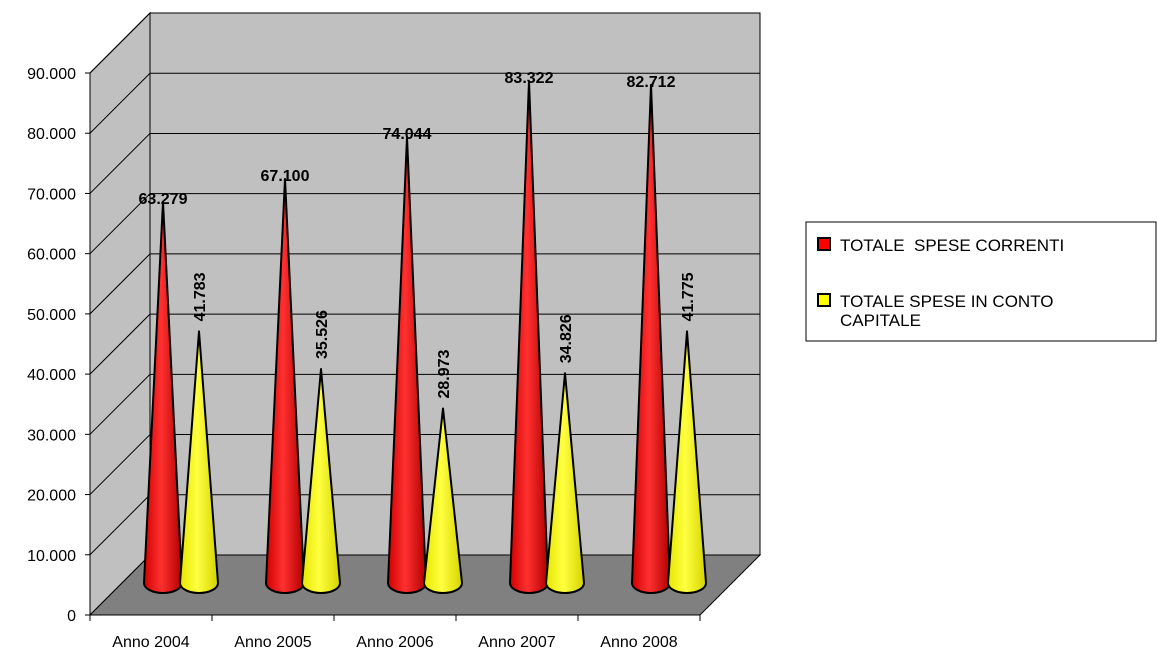  Describe the element at coordinates (517, 642) in the screenshot. I see `x-tick-label: Anno 2007` at that location.